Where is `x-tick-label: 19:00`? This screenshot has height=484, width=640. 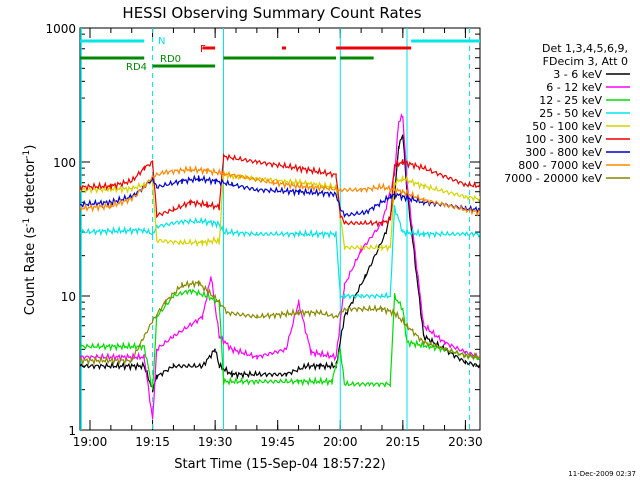
x-tick-label: 19:00 is located at coordinates (90, 442).